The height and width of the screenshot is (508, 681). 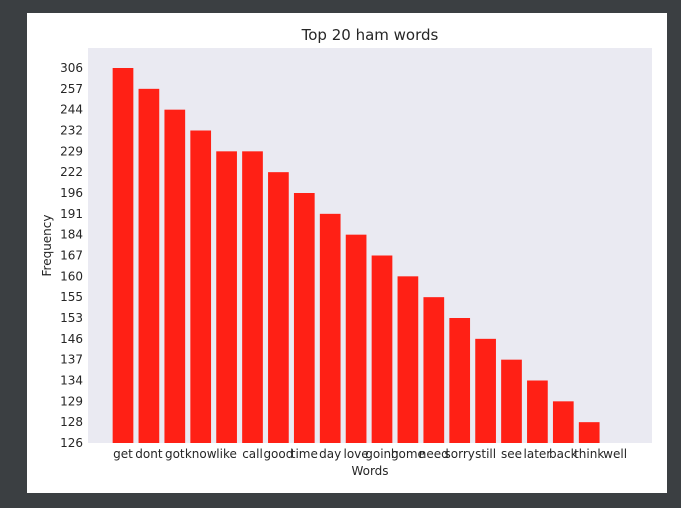 I want to click on y-tick-label: 137, so click(x=71, y=360).